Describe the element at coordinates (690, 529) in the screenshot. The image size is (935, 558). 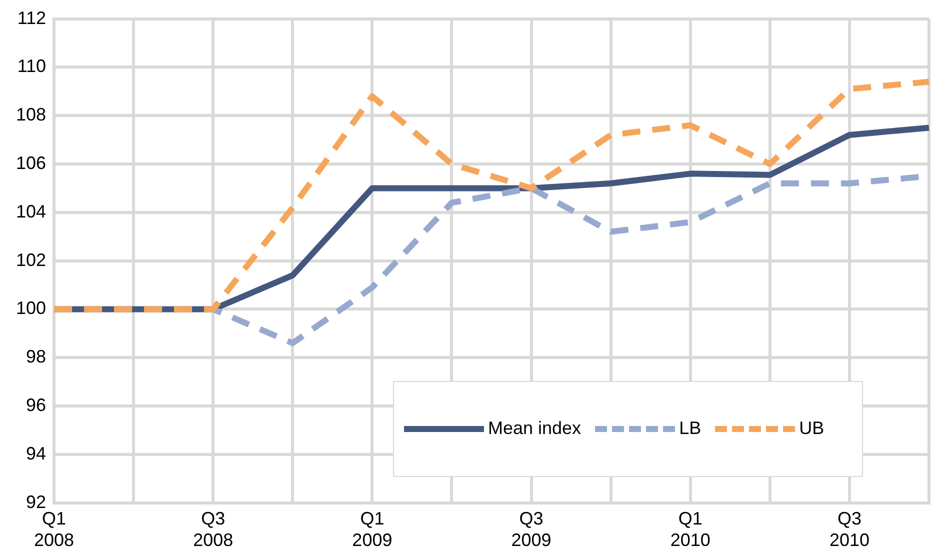
I see `x-tick-label: Q1 2010` at that location.